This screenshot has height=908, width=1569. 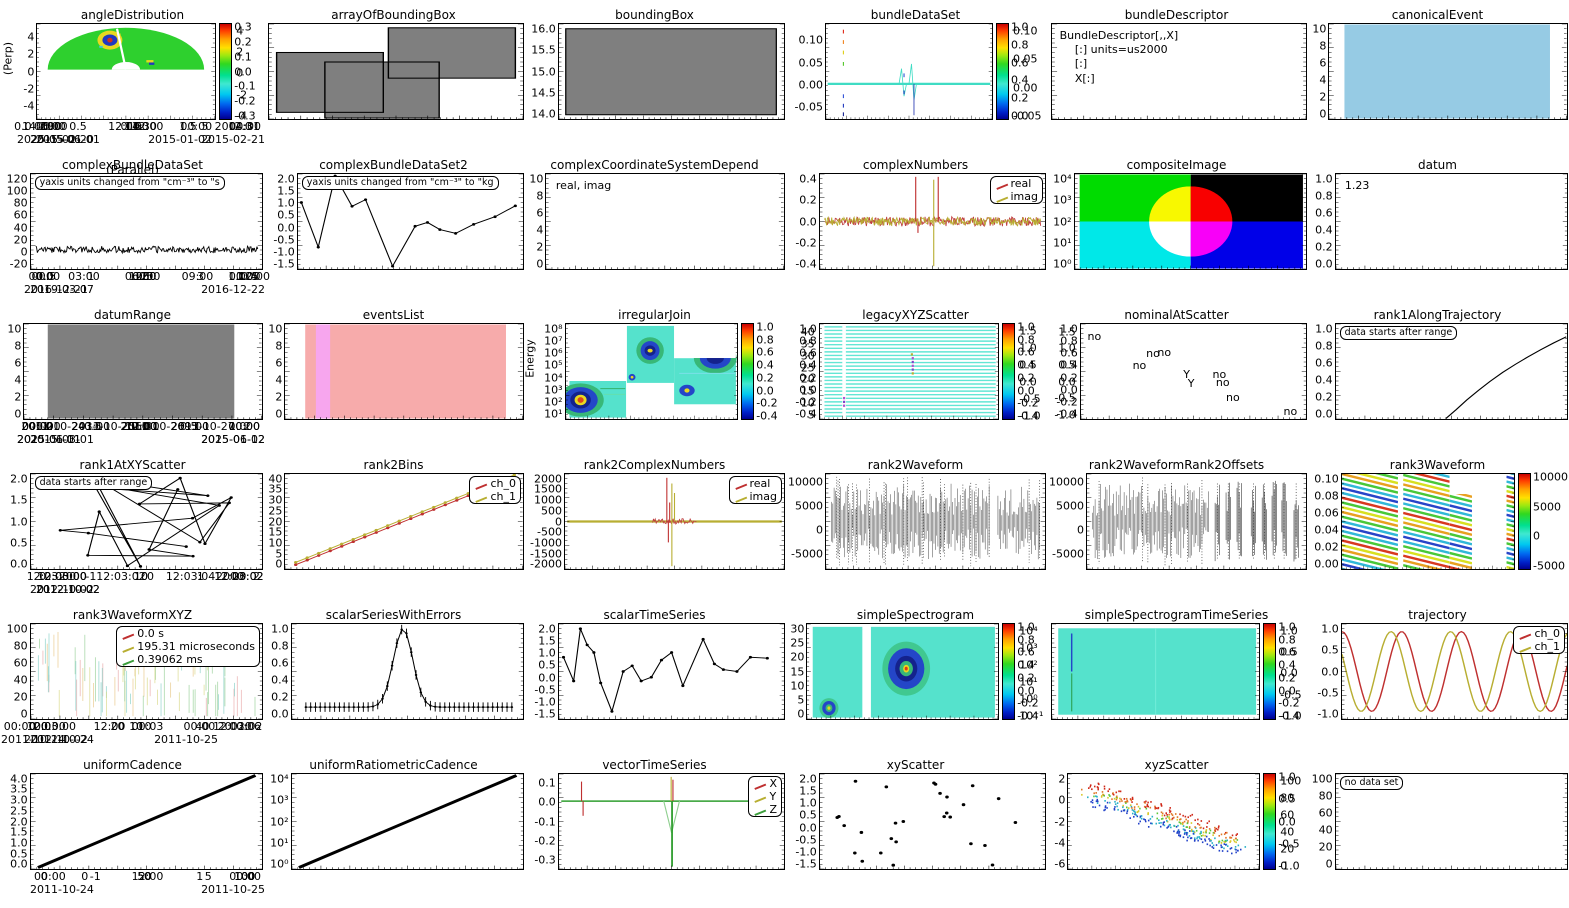 I want to click on colorbar-tick-label: 0.0, so click(x=1026, y=391).